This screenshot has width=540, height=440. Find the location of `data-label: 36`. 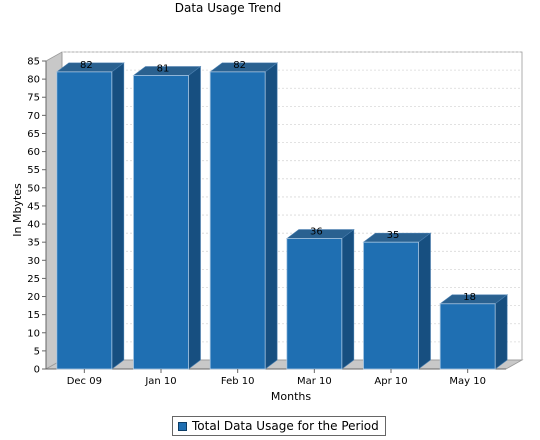

data-label: 36 is located at coordinates (316, 232).